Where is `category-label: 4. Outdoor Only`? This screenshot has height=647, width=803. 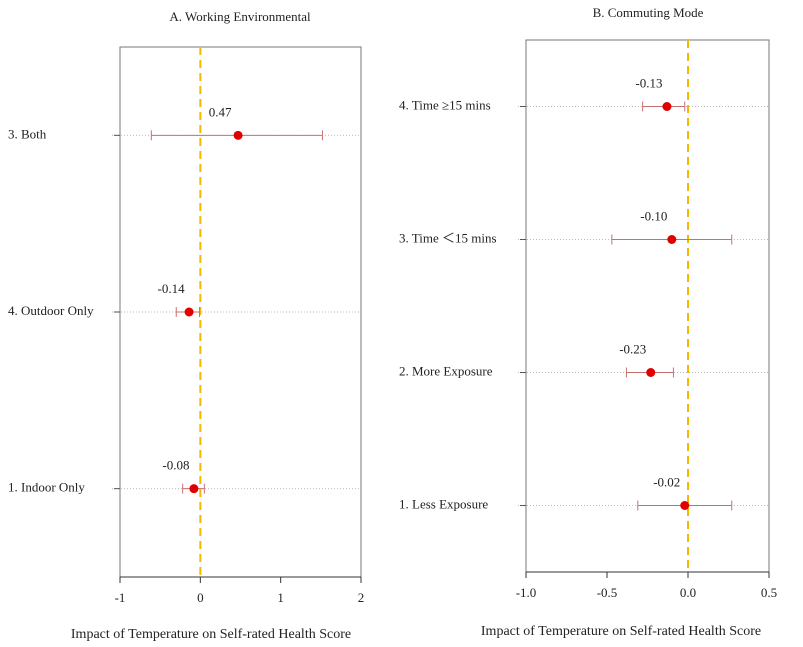
category-label: 4. Outdoor Only is located at coordinates (51, 310).